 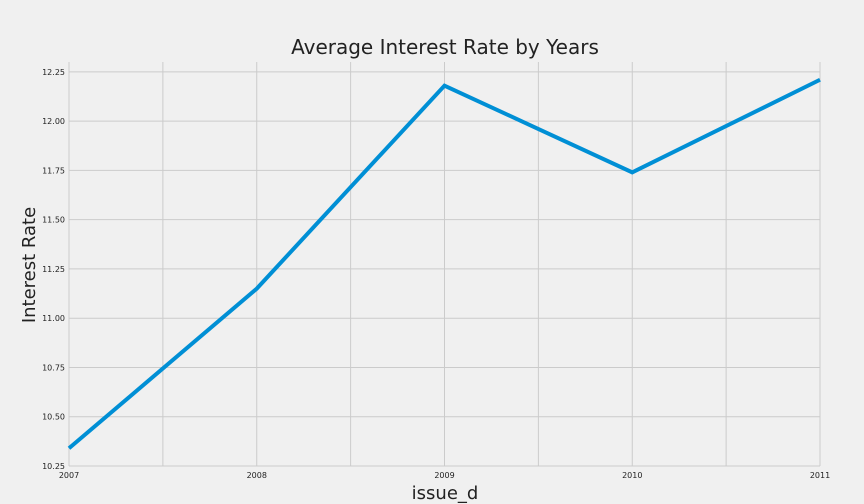 What do you see at coordinates (445, 493) in the screenshot?
I see `x-axis-label: issue_d` at bounding box center [445, 493].